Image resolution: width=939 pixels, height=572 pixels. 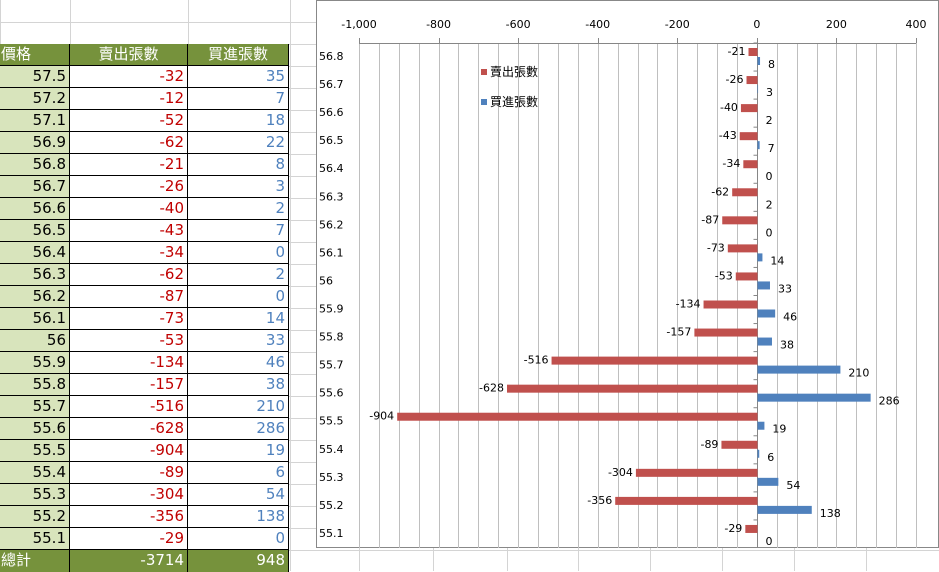 What do you see at coordinates (35, 561) in the screenshot?
I see `total-label: 總計` at bounding box center [35, 561].